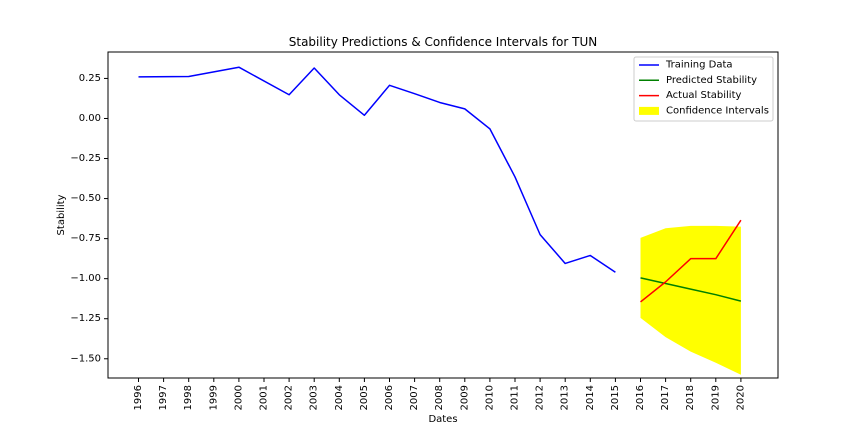 This screenshot has width=864, height=432. I want to click on x-tick-label: 2013, so click(565, 397).